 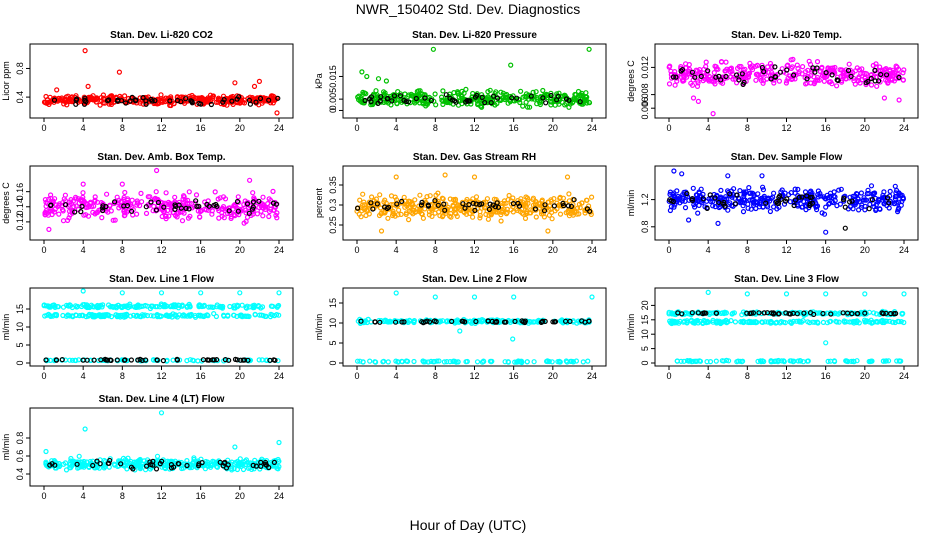 What do you see at coordinates (319, 202) in the screenshot?
I see `y-axis-label: percent` at bounding box center [319, 202].